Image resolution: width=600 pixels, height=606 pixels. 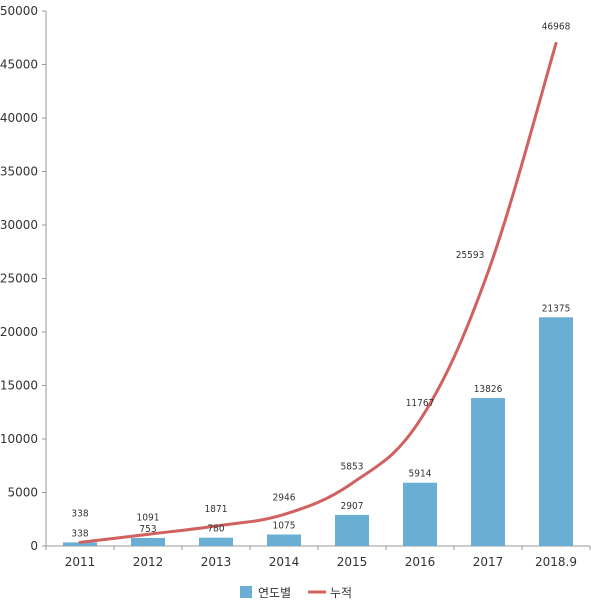 I want to click on x-tick-label: 2011, so click(x=80, y=562).